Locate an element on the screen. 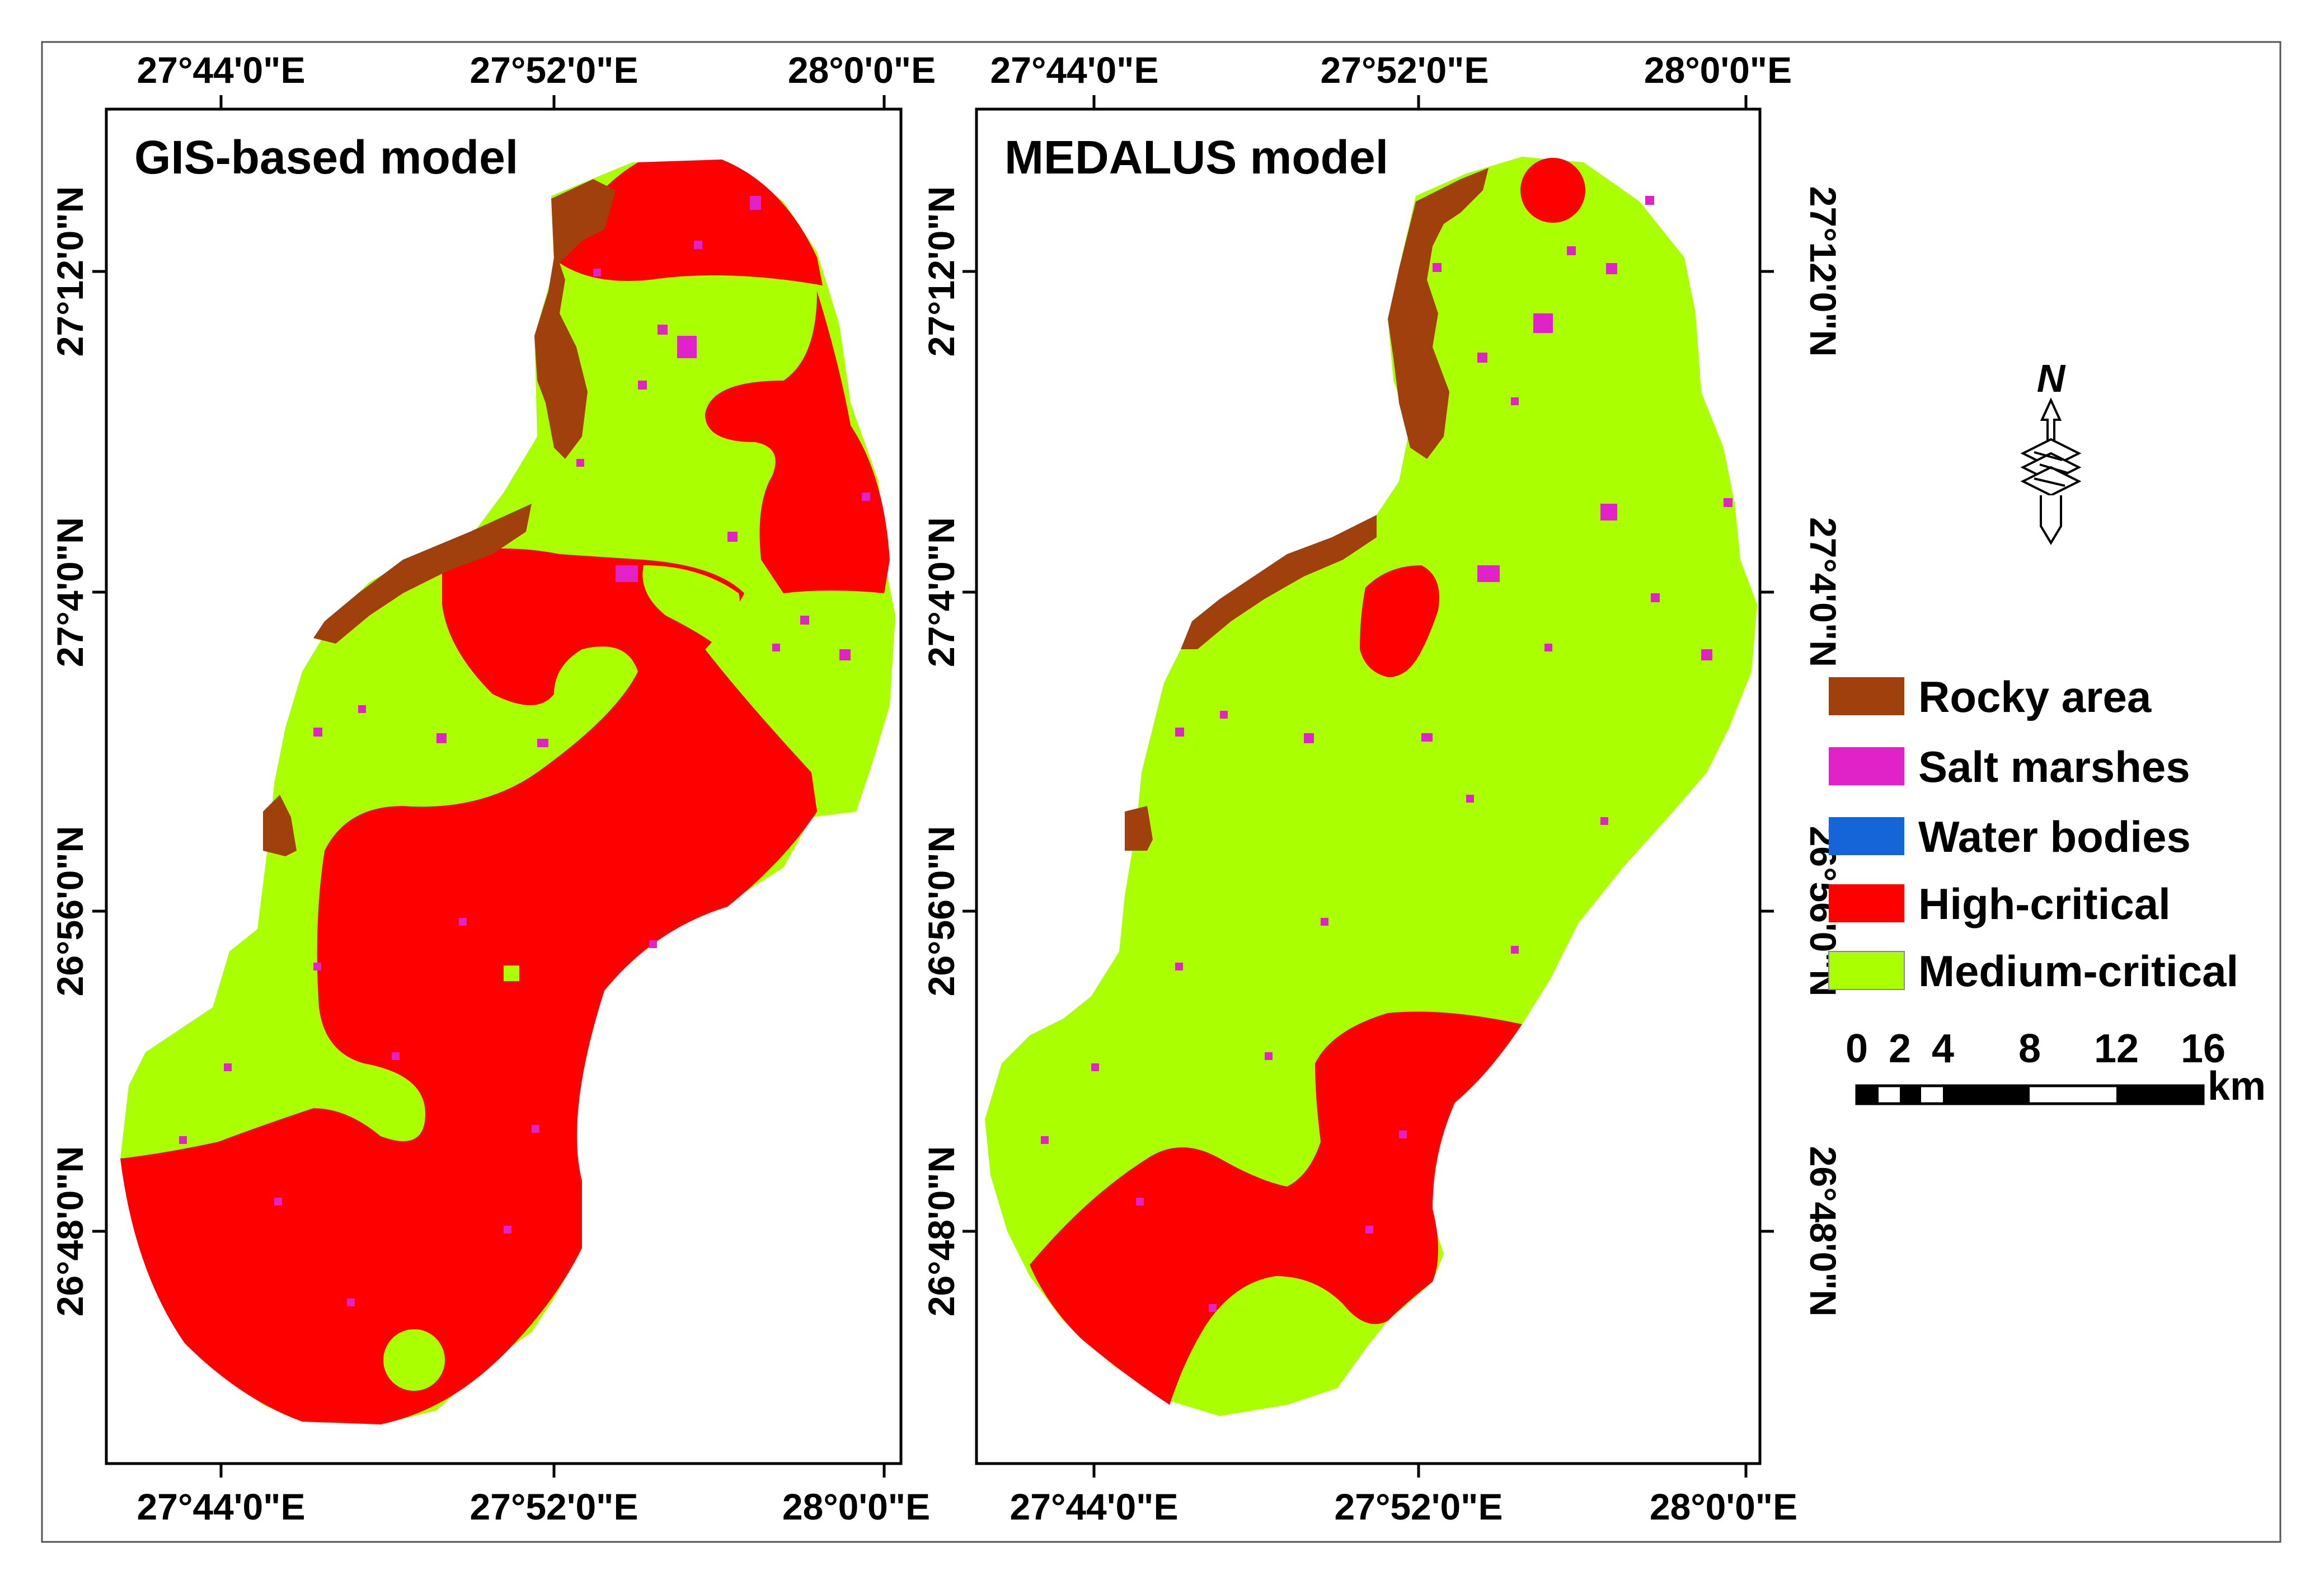  legend-swatch-salt is located at coordinates (1866, 766).